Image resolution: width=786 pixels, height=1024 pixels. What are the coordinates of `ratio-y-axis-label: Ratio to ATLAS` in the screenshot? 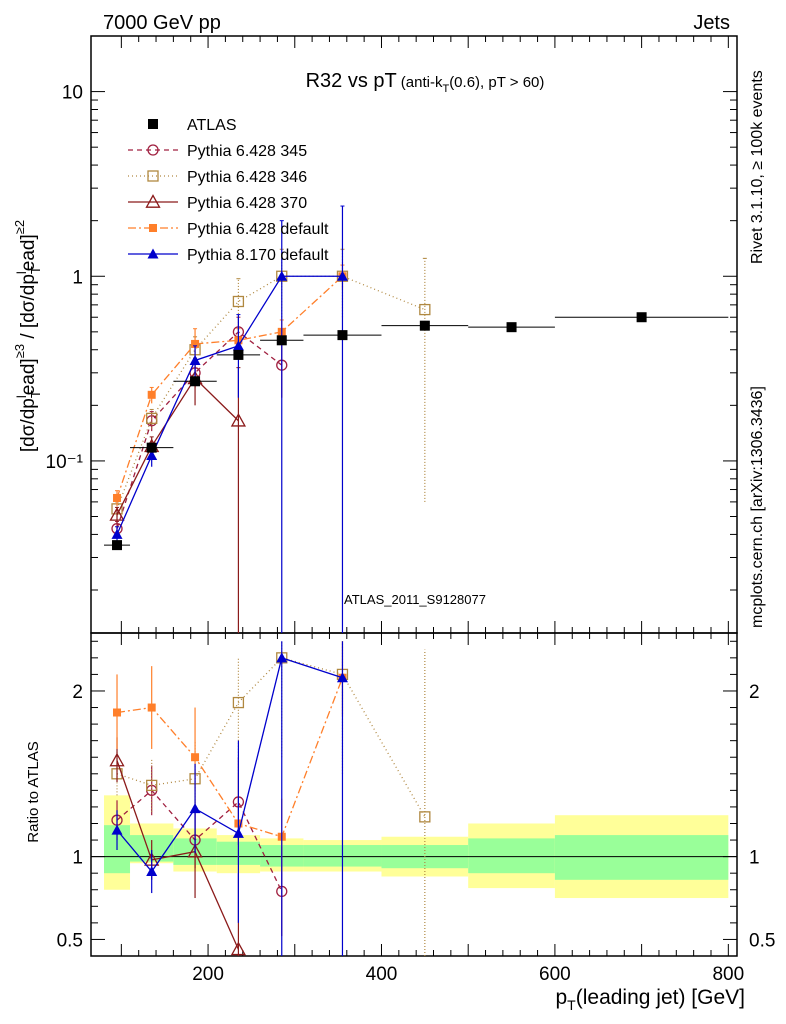 It's located at (33, 791).